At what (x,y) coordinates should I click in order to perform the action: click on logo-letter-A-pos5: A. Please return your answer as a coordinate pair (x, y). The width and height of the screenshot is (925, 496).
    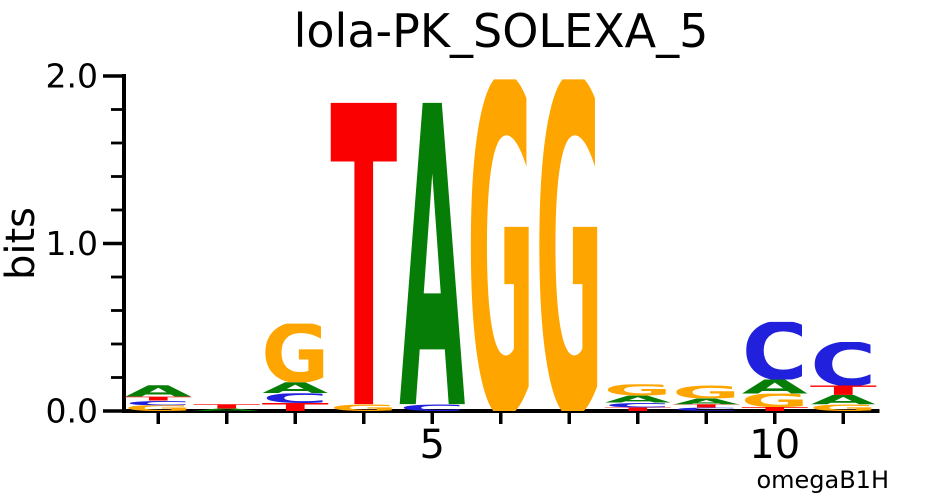
    Looking at the image, I should click on (432, 259).